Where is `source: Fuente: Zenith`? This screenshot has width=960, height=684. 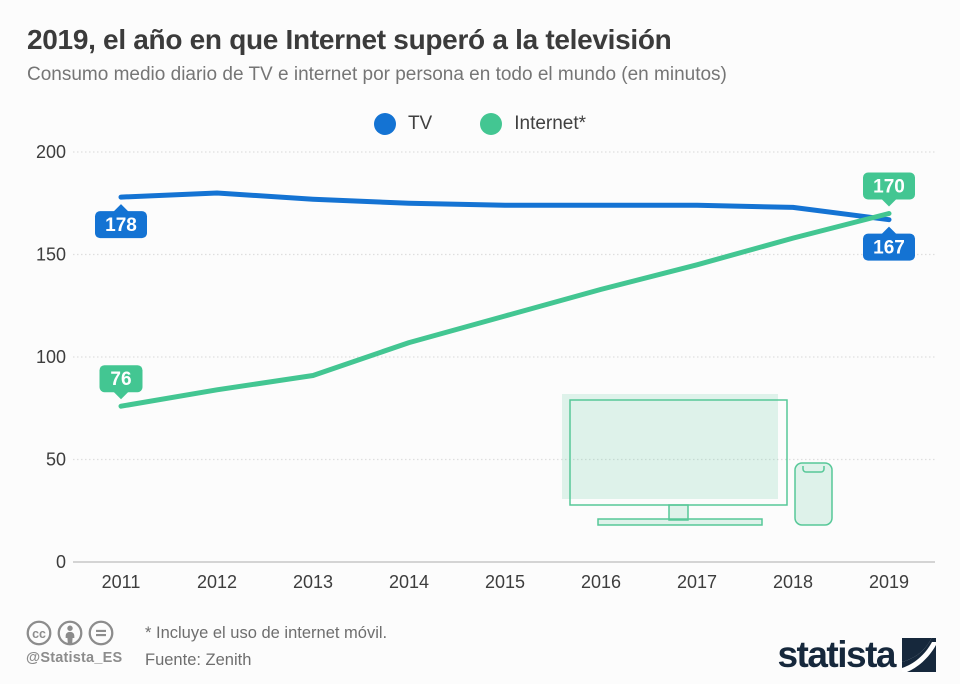
source: Fuente: Zenith is located at coordinates (198, 660).